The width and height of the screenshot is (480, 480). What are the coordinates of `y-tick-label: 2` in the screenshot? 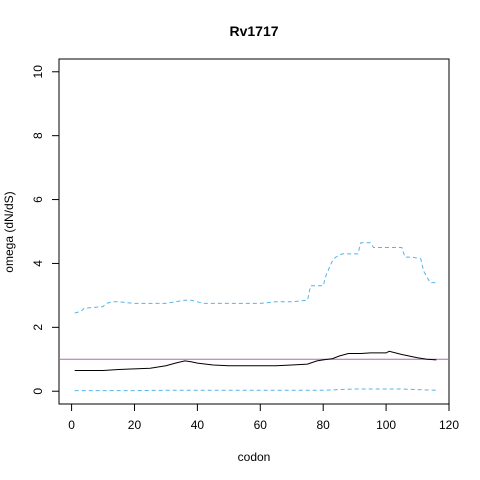 It's located at (38, 327).